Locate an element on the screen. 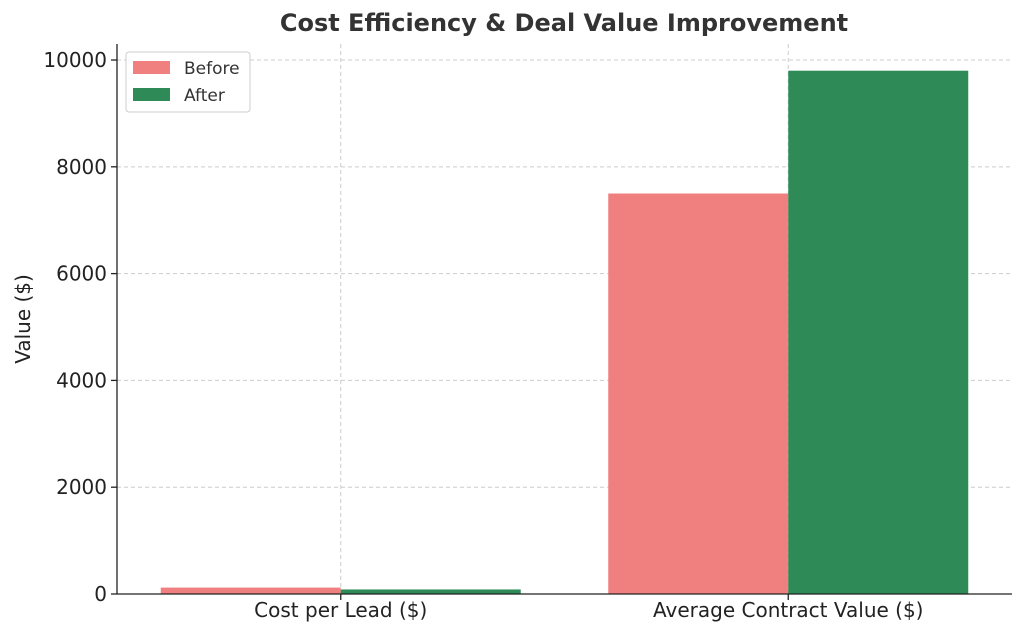 This screenshot has width=1024, height=635. x-tick-label: Average Contract Value ($) is located at coordinates (788, 610).